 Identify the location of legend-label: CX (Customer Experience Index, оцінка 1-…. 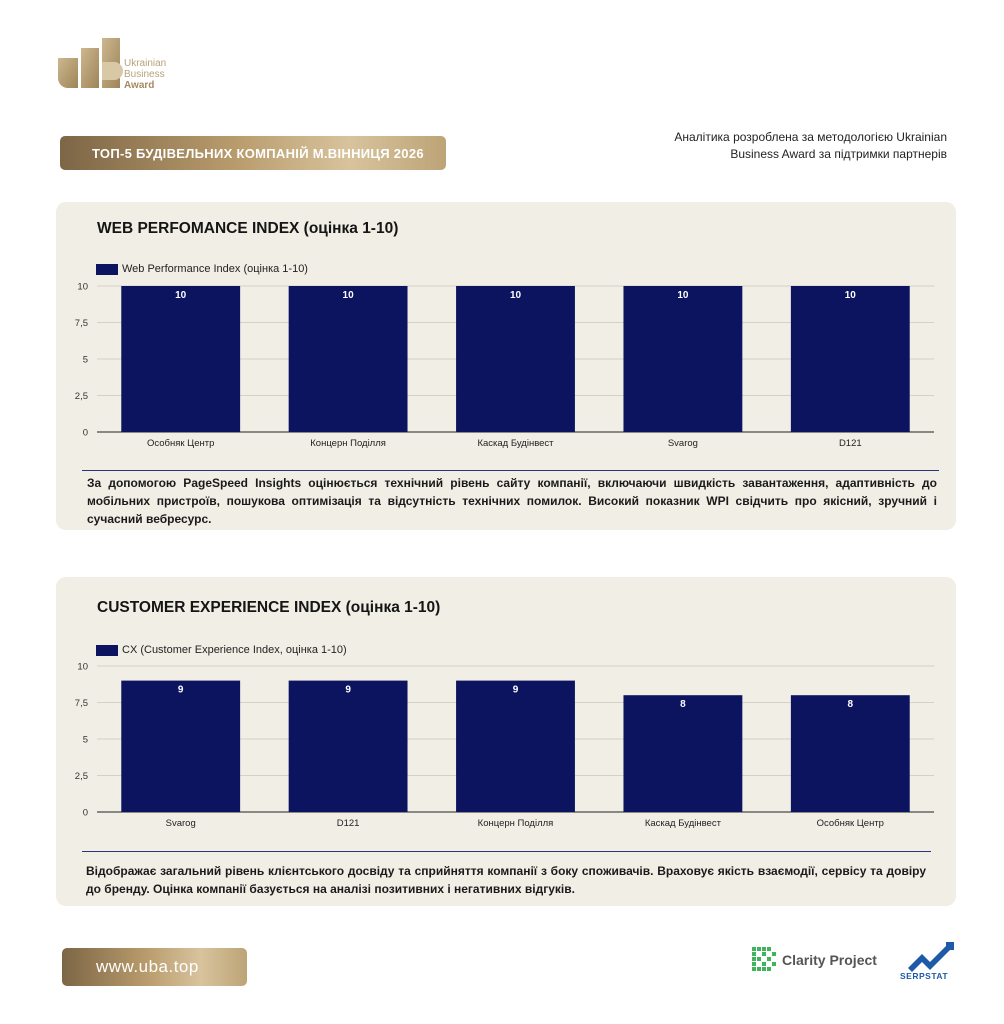
(234, 650).